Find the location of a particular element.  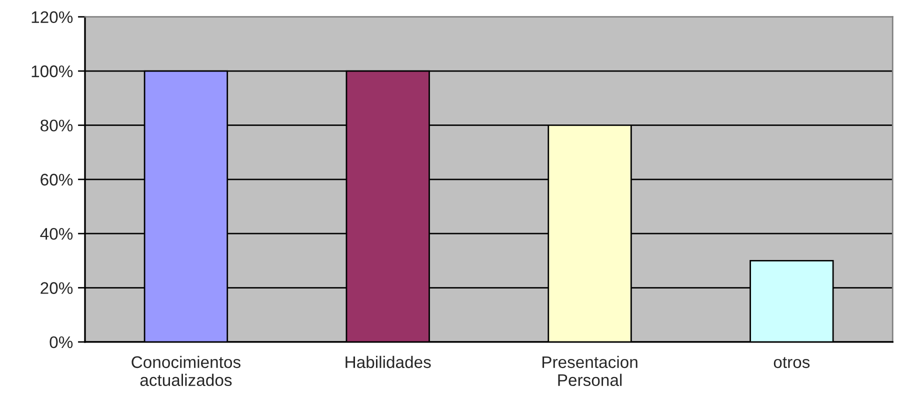

x-tick-label: Habilidades is located at coordinates (388, 362).